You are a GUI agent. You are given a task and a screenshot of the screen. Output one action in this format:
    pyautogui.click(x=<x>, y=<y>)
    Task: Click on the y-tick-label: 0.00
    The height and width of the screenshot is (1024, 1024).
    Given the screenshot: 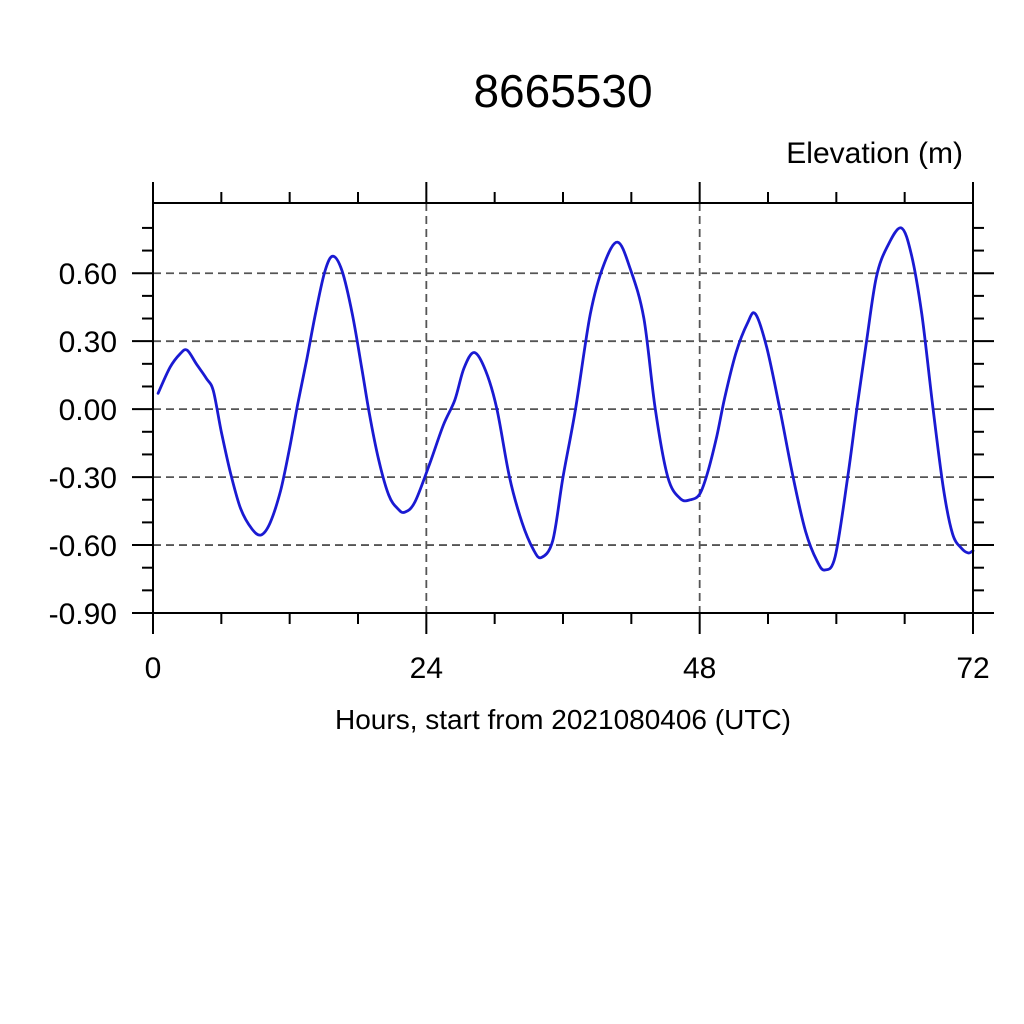 What is the action you would take?
    pyautogui.click(x=88, y=410)
    